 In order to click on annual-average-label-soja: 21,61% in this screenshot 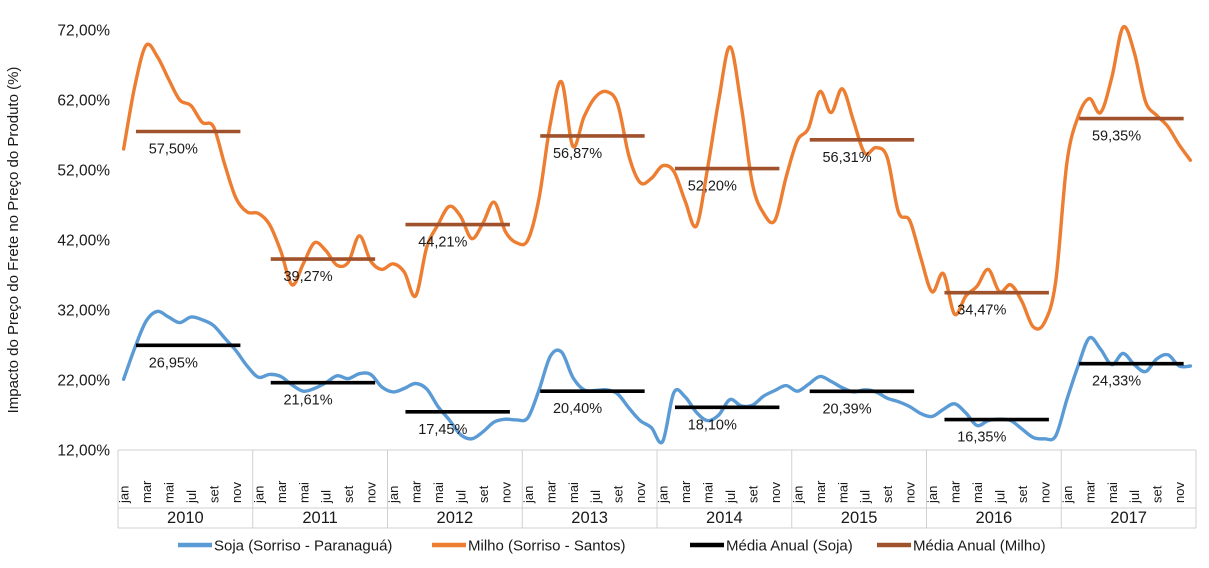, I will do `click(307, 401)`.